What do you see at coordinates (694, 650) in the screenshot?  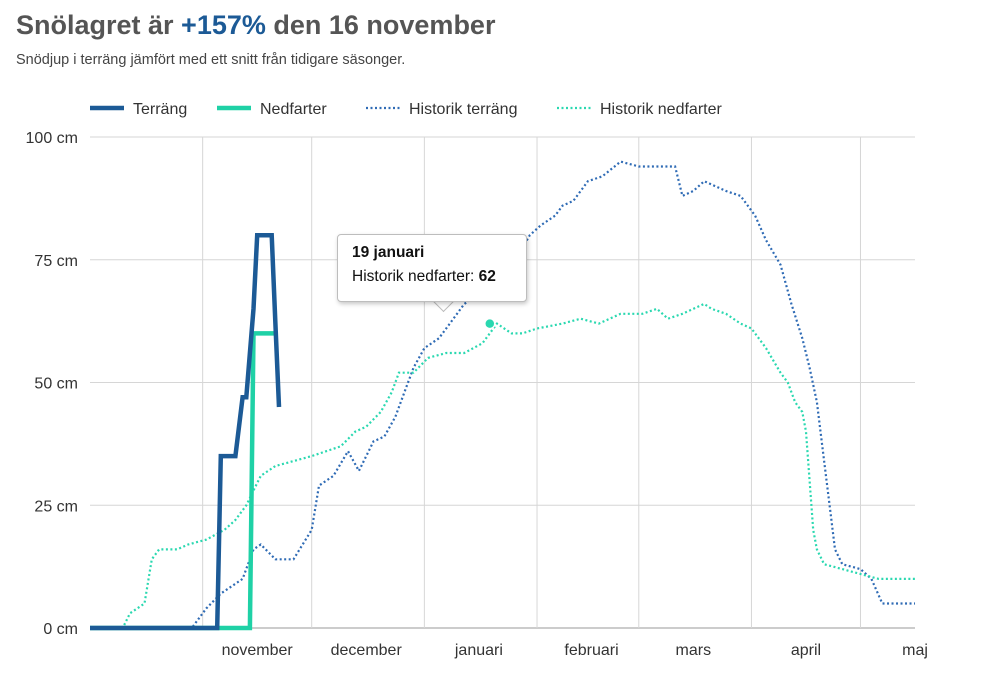 I see `x-tick-label: mars` at bounding box center [694, 650].